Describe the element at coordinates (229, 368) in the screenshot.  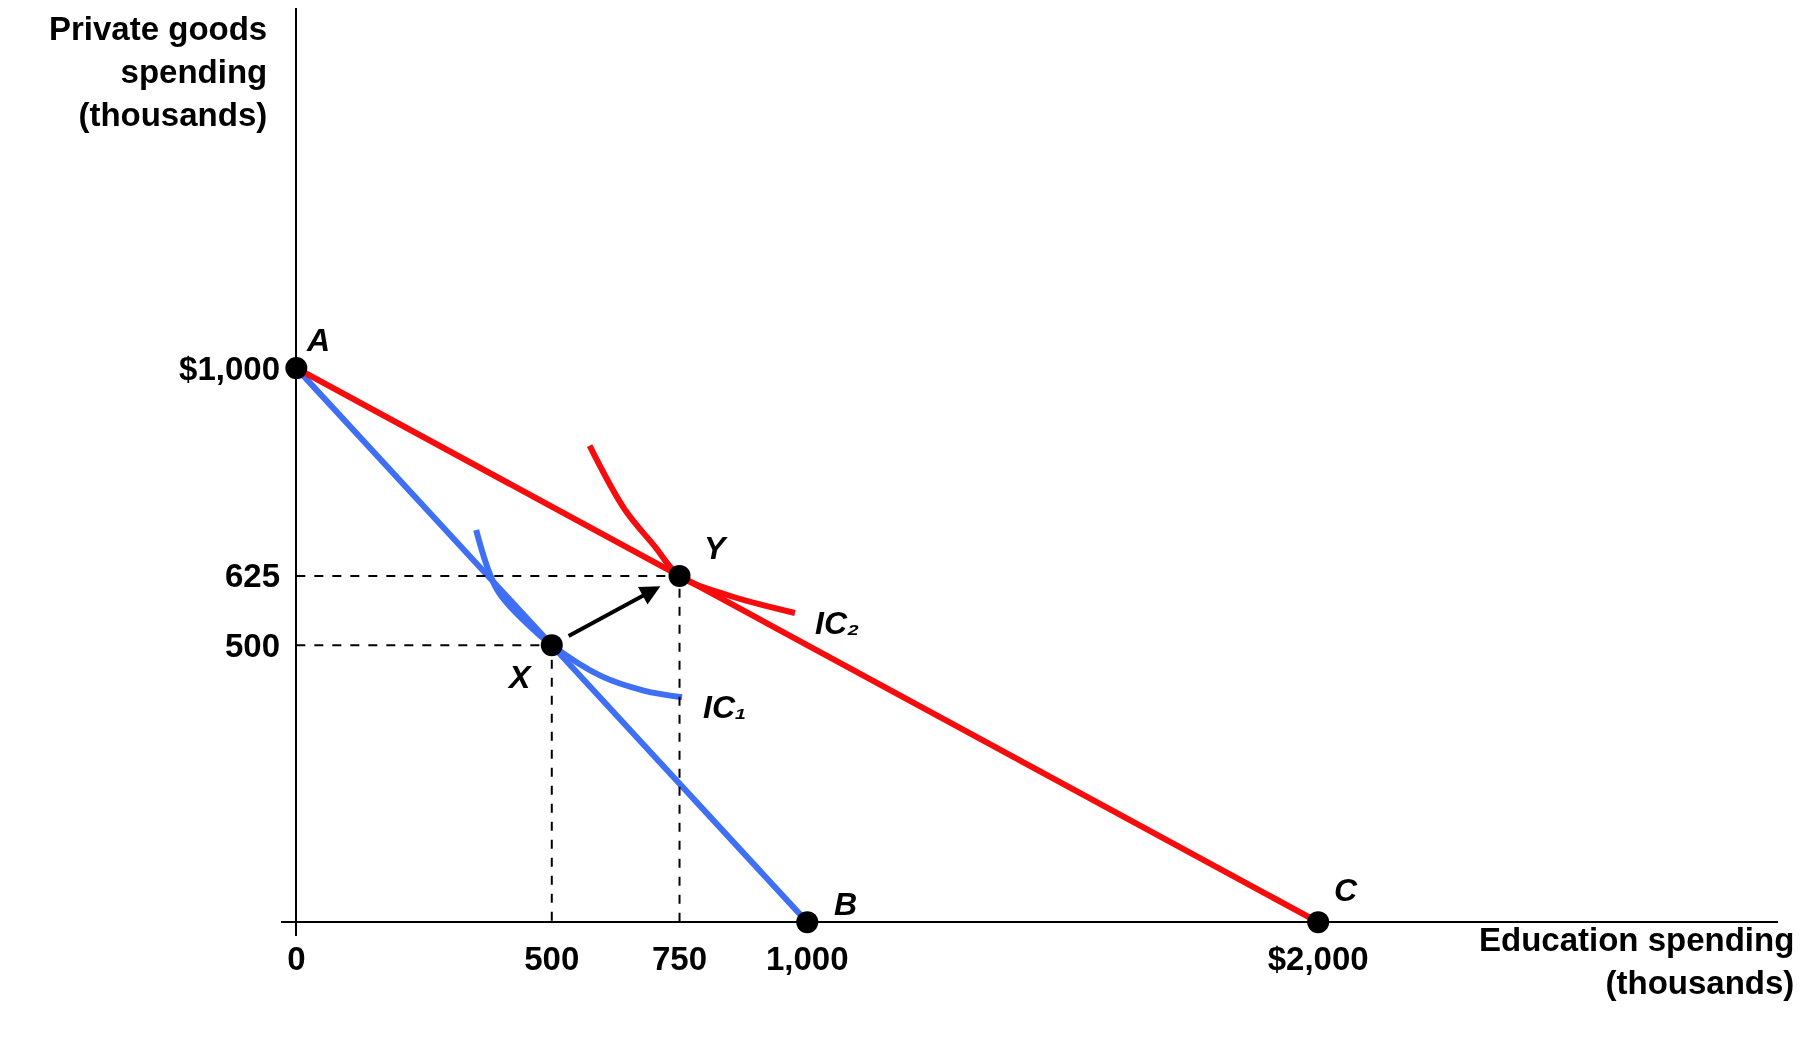
I see `y-tick-label: $1,000` at that location.